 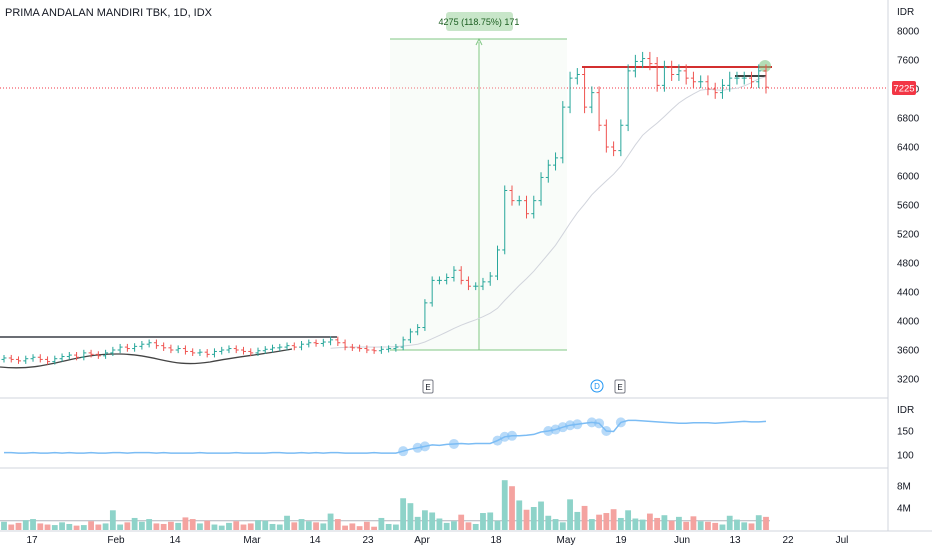 I want to click on time-axis: 17 Feb 14 Mar 14 23 Apr 18 May 19 Jun 13 22 Jul, so click(x=437, y=540).